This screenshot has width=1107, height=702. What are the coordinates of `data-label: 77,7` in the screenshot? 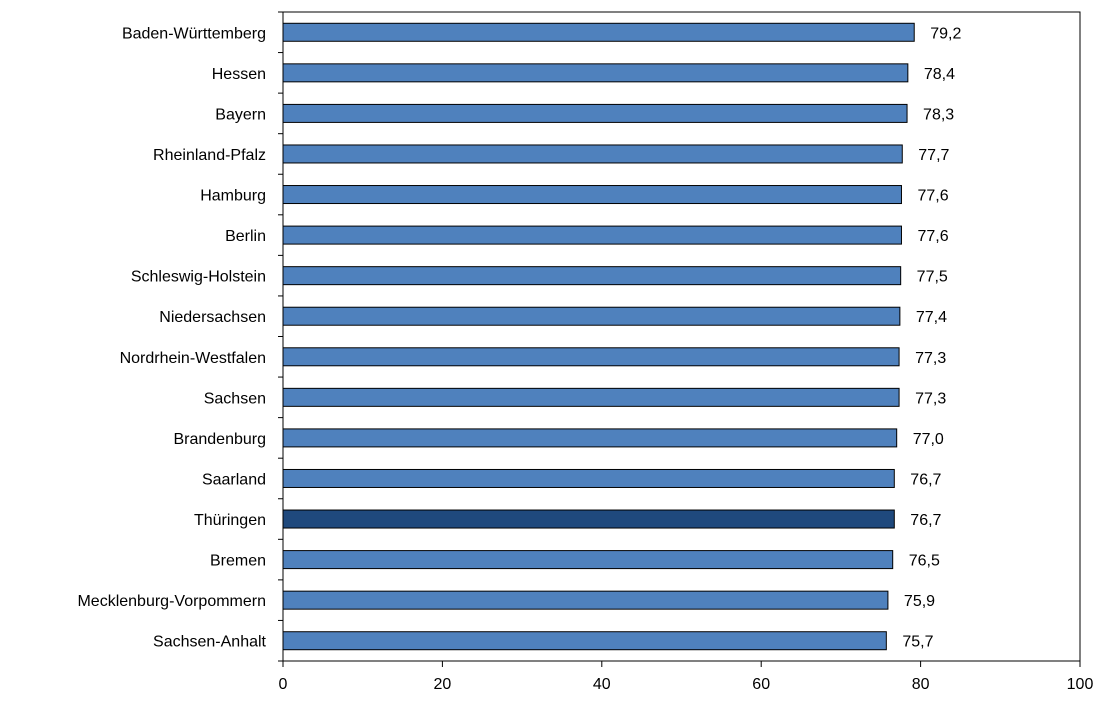 It's located at (933, 155).